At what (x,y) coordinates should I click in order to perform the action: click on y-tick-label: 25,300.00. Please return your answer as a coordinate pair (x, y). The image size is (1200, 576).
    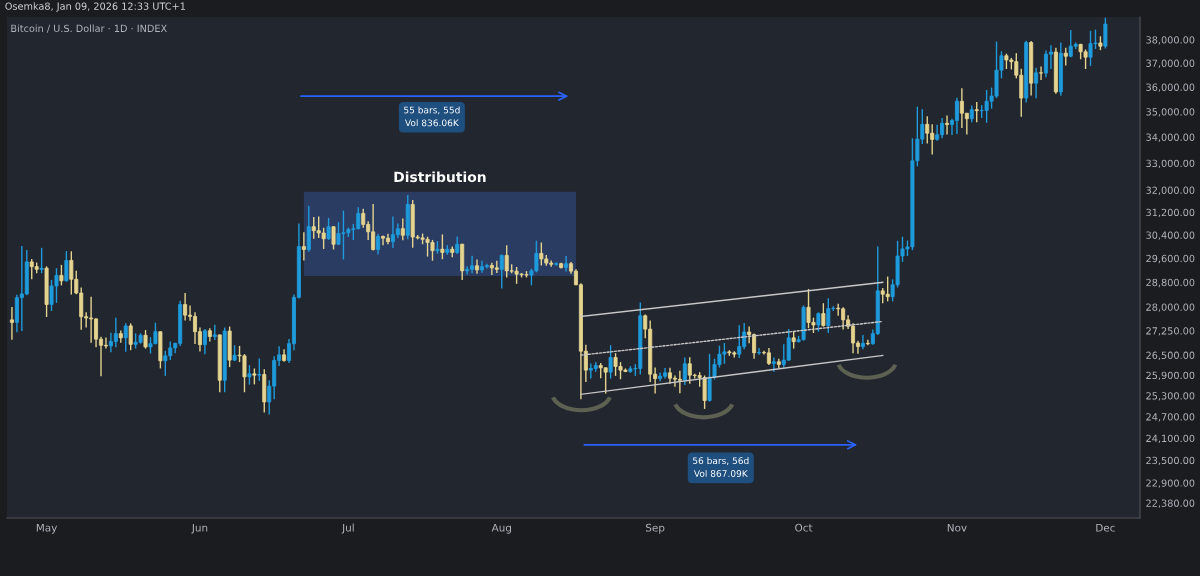
    Looking at the image, I should click on (1170, 396).